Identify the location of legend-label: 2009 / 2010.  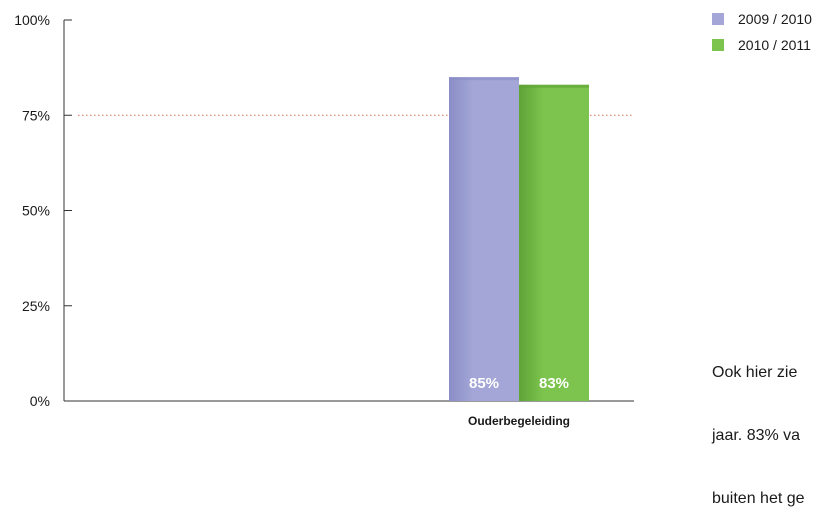
(775, 19).